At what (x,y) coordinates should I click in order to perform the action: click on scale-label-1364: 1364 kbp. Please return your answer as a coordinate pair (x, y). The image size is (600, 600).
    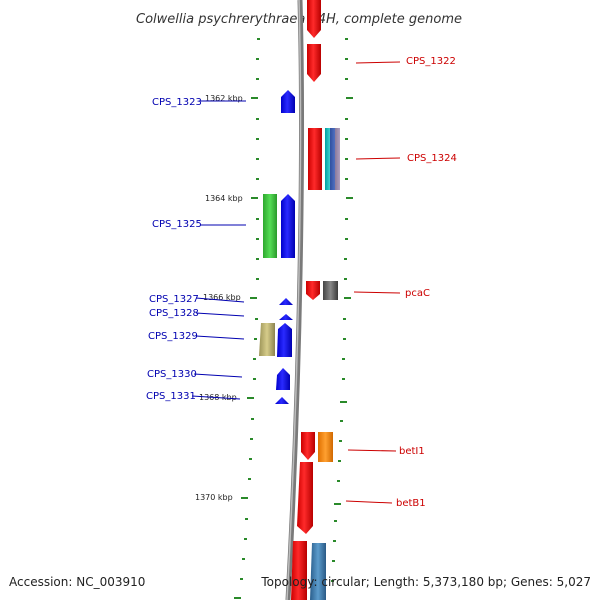
    Looking at the image, I should click on (224, 198).